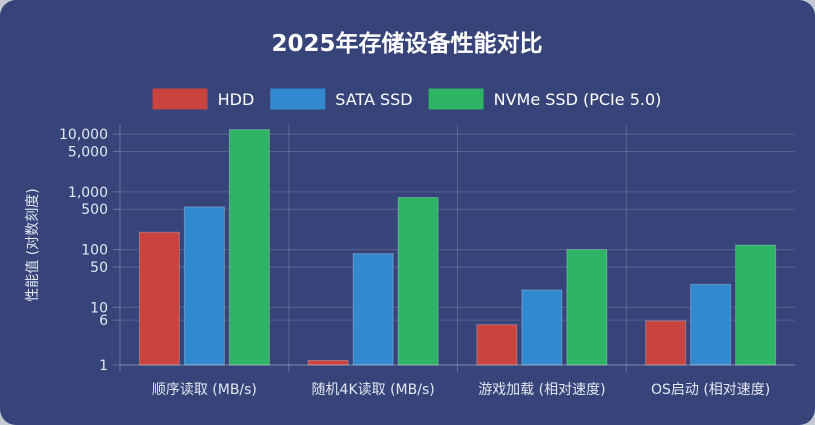 This screenshot has width=815, height=425. I want to click on y-tick-label: 6, so click(103, 321).